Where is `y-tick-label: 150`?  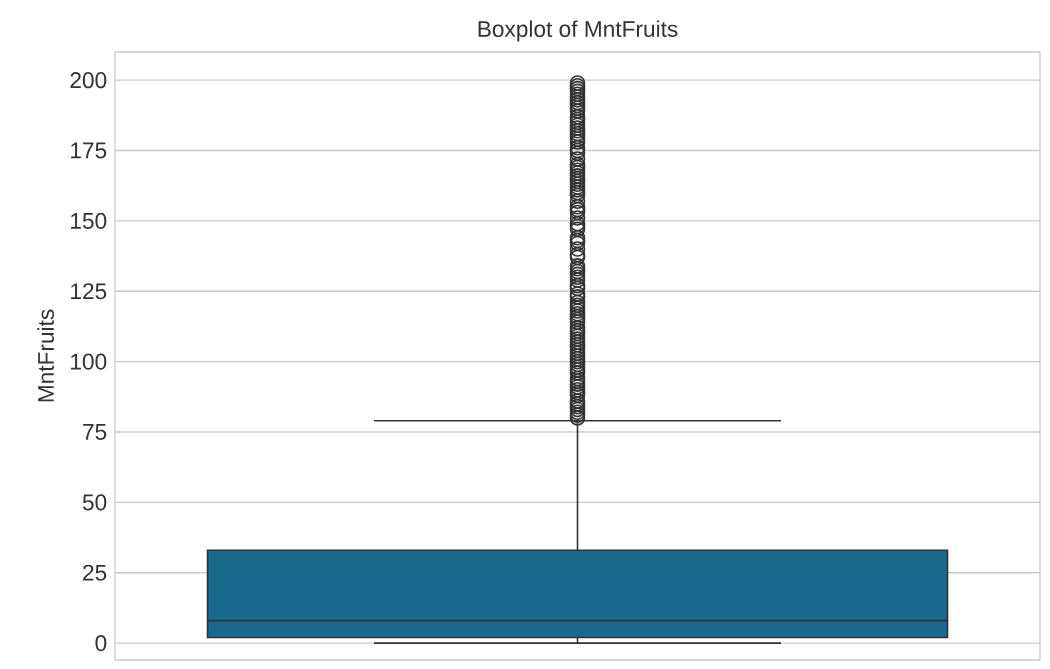
y-tick-label: 150 is located at coordinates (89, 220).